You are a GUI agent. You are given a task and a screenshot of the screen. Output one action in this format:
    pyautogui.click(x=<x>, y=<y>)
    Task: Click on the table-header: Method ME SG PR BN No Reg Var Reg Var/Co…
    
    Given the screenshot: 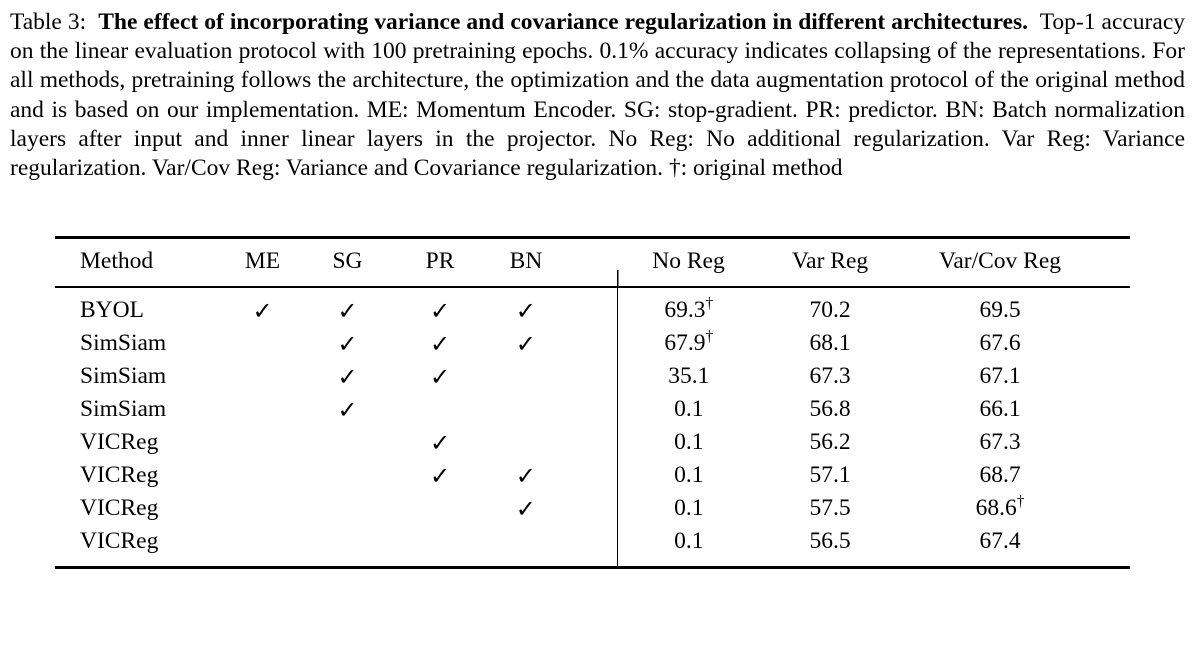 What is the action you would take?
    pyautogui.click(x=592, y=262)
    